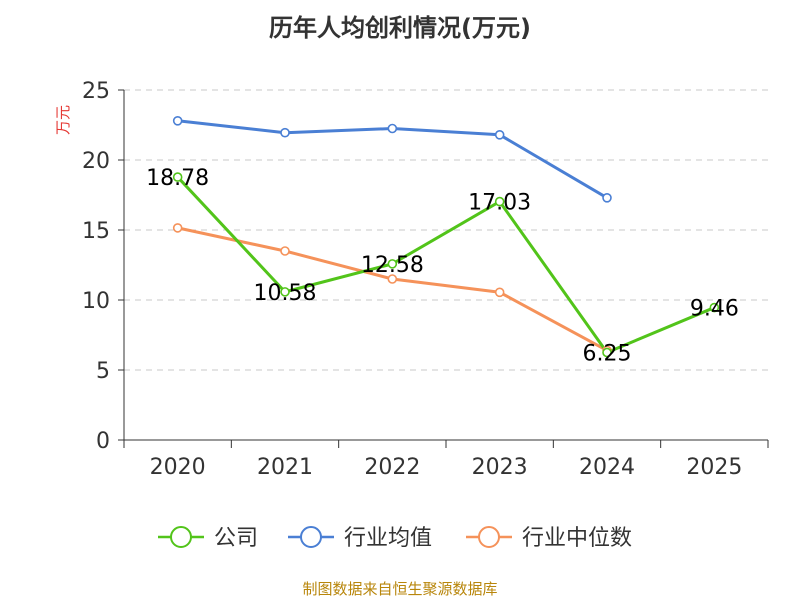 Image resolution: width=800 pixels, height=600 pixels. Describe the element at coordinates (577, 538) in the screenshot. I see `legend-label: 行业中位数` at that location.